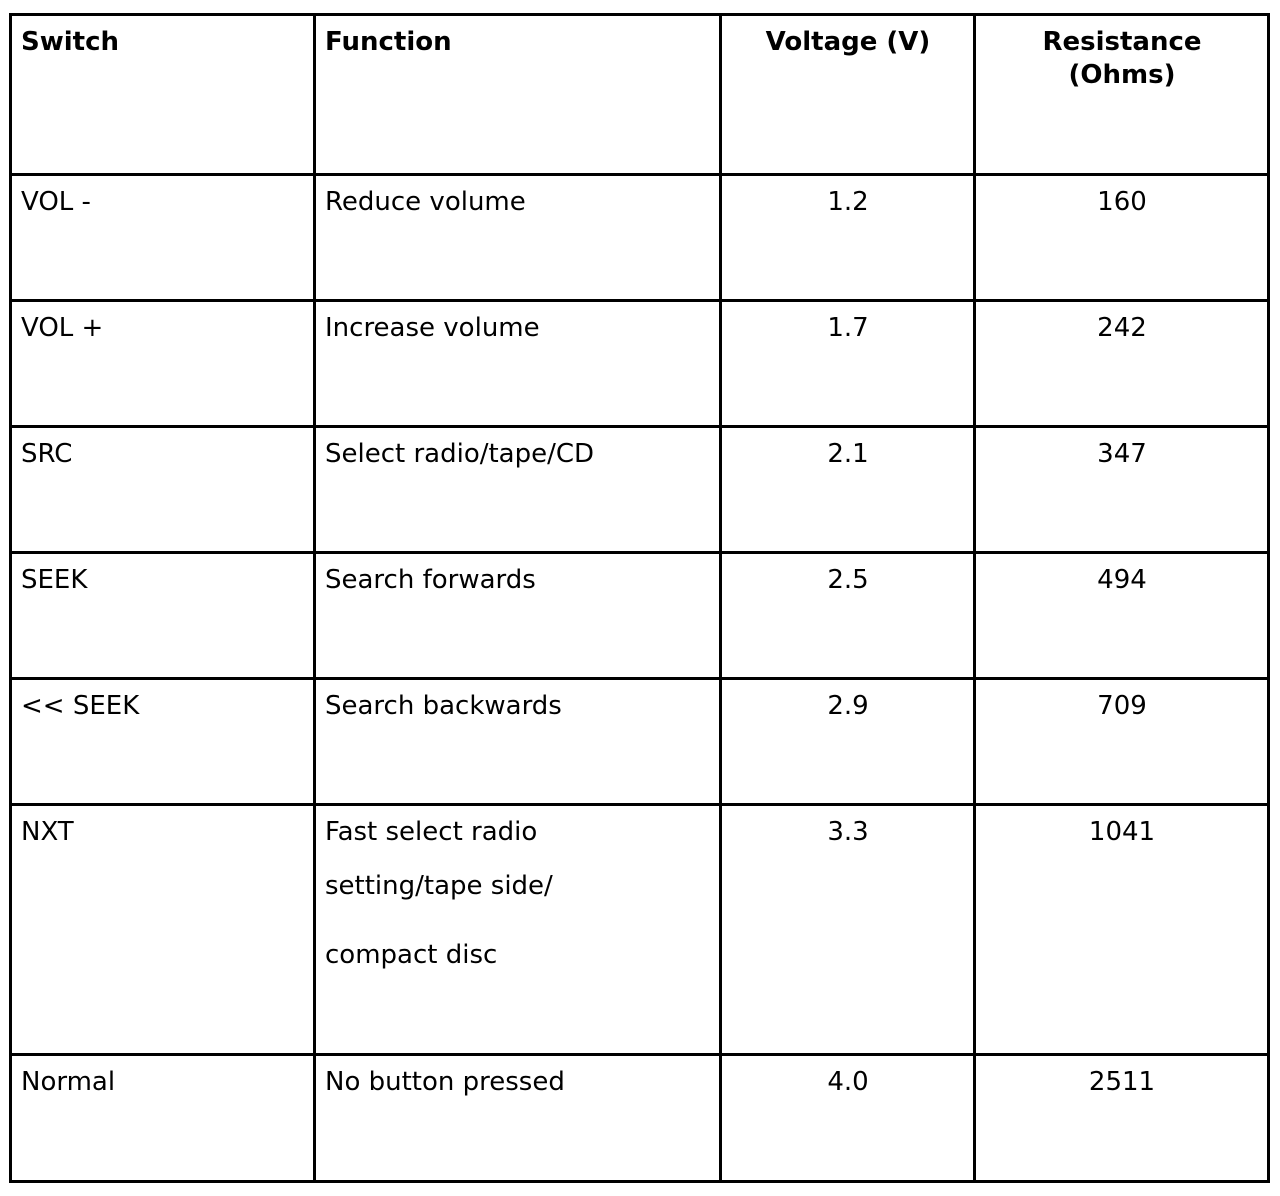 Image resolution: width=1280 pixels, height=1196 pixels. What do you see at coordinates (847, 94) in the screenshot?
I see `header-voltage: Voltage (V)` at bounding box center [847, 94].